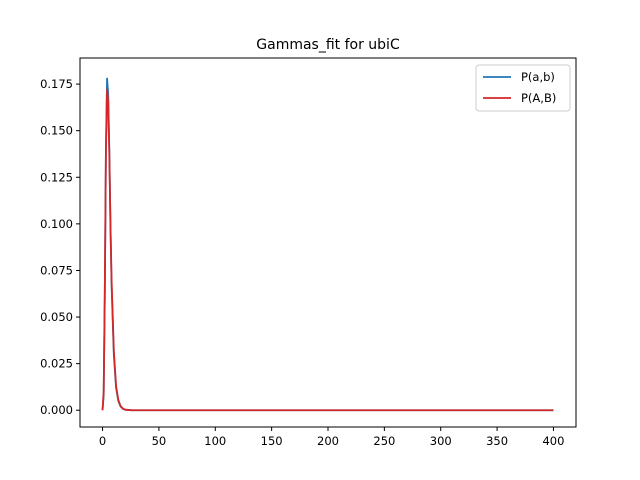 This screenshot has width=640, height=480. I want to click on y-tick-label: 0.150, so click(56, 131).